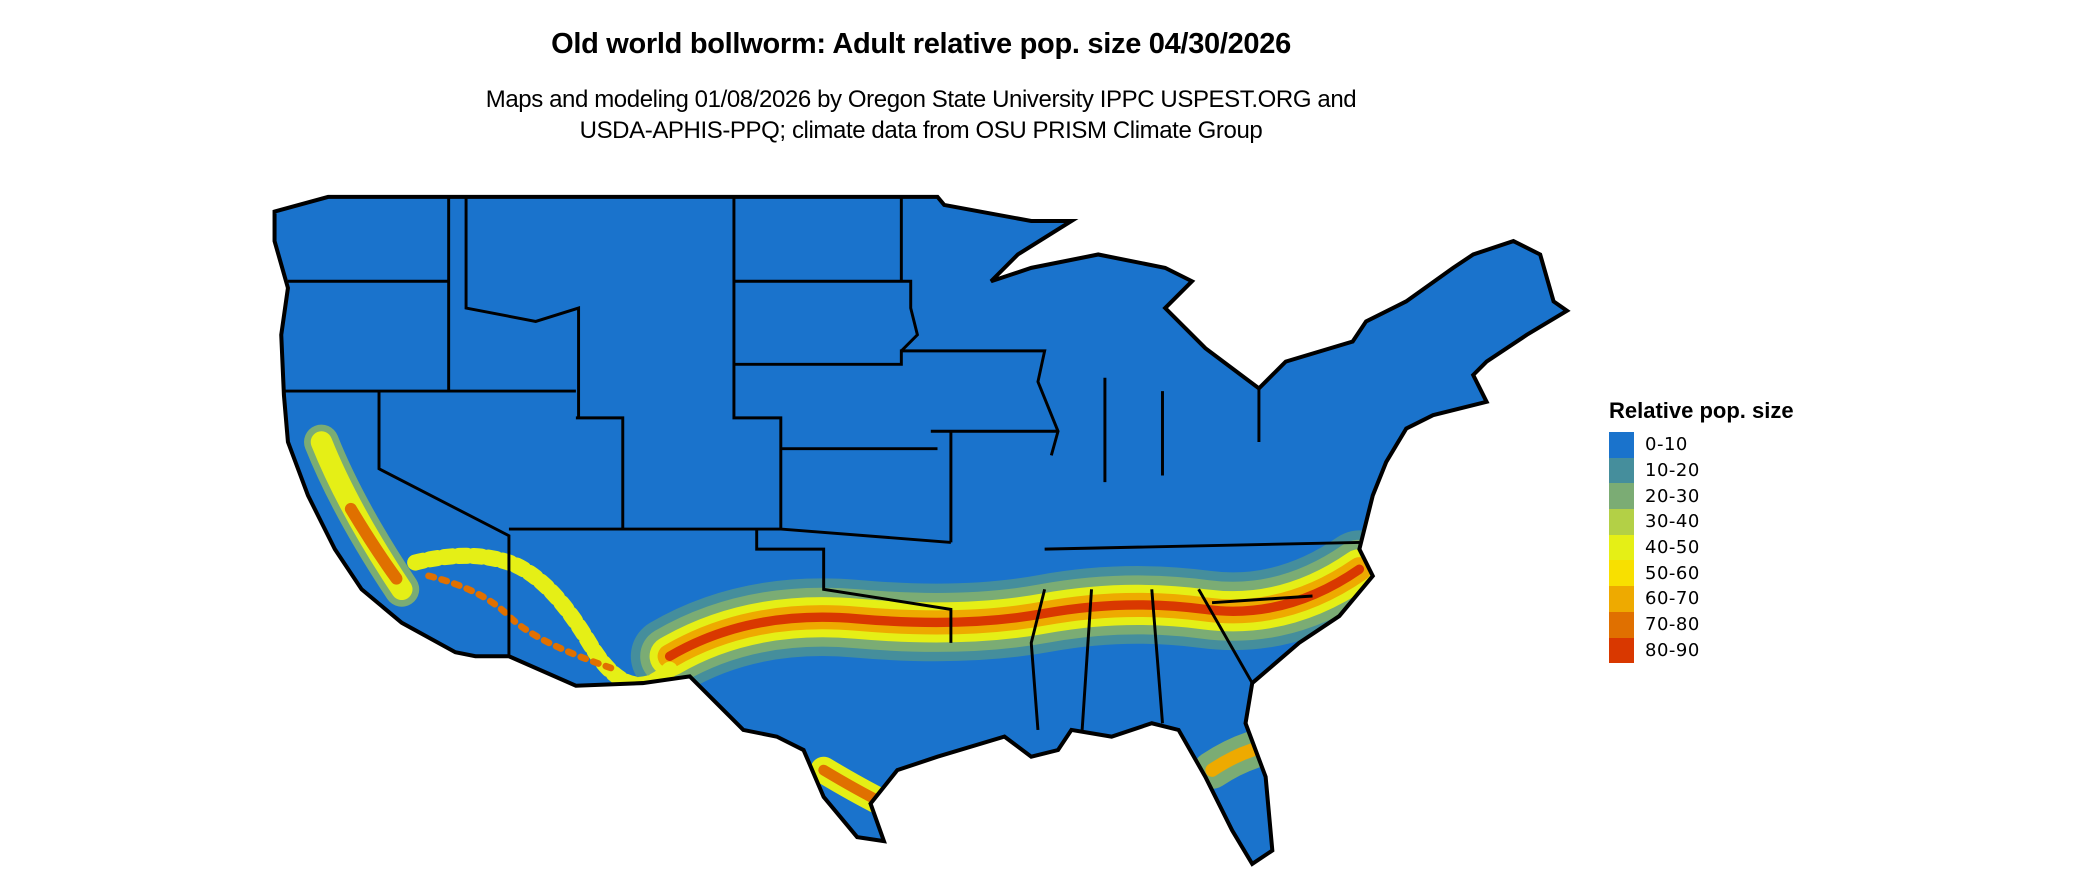 The width and height of the screenshot is (2100, 892). What do you see at coordinates (1666, 445) in the screenshot?
I see `legend-label: 0-10` at bounding box center [1666, 445].